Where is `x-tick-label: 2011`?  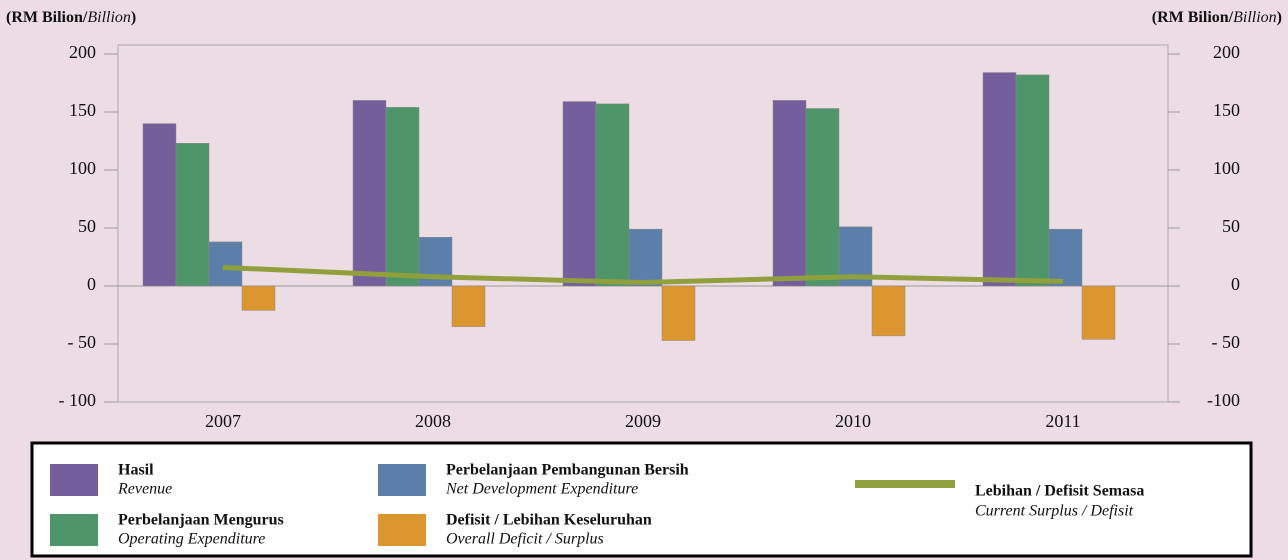 x-tick-label: 2011 is located at coordinates (1062, 421).